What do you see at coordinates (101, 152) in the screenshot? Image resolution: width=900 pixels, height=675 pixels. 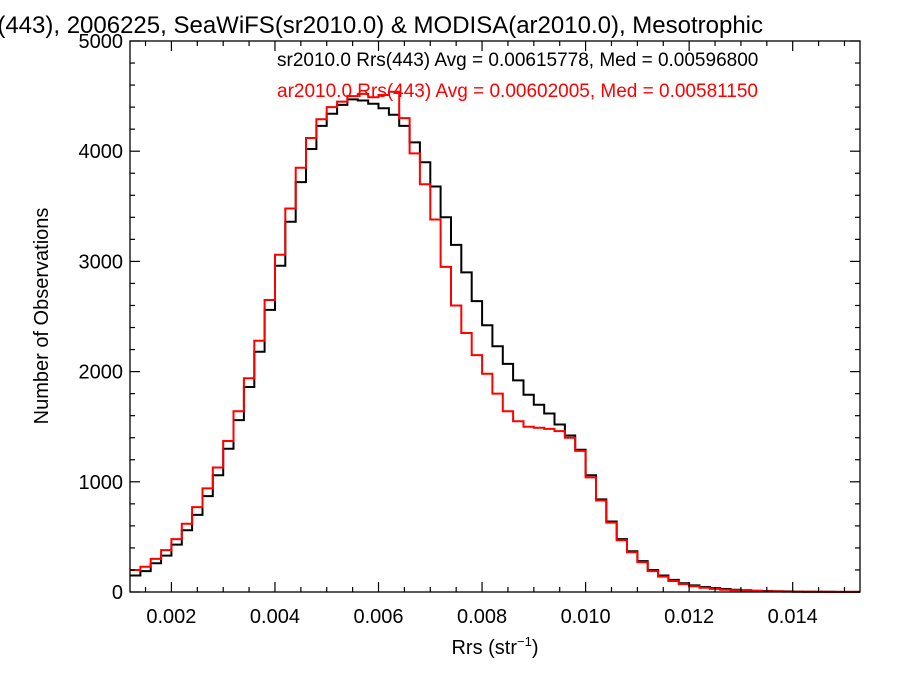 I see `y-tick-label: 4000` at bounding box center [101, 152].